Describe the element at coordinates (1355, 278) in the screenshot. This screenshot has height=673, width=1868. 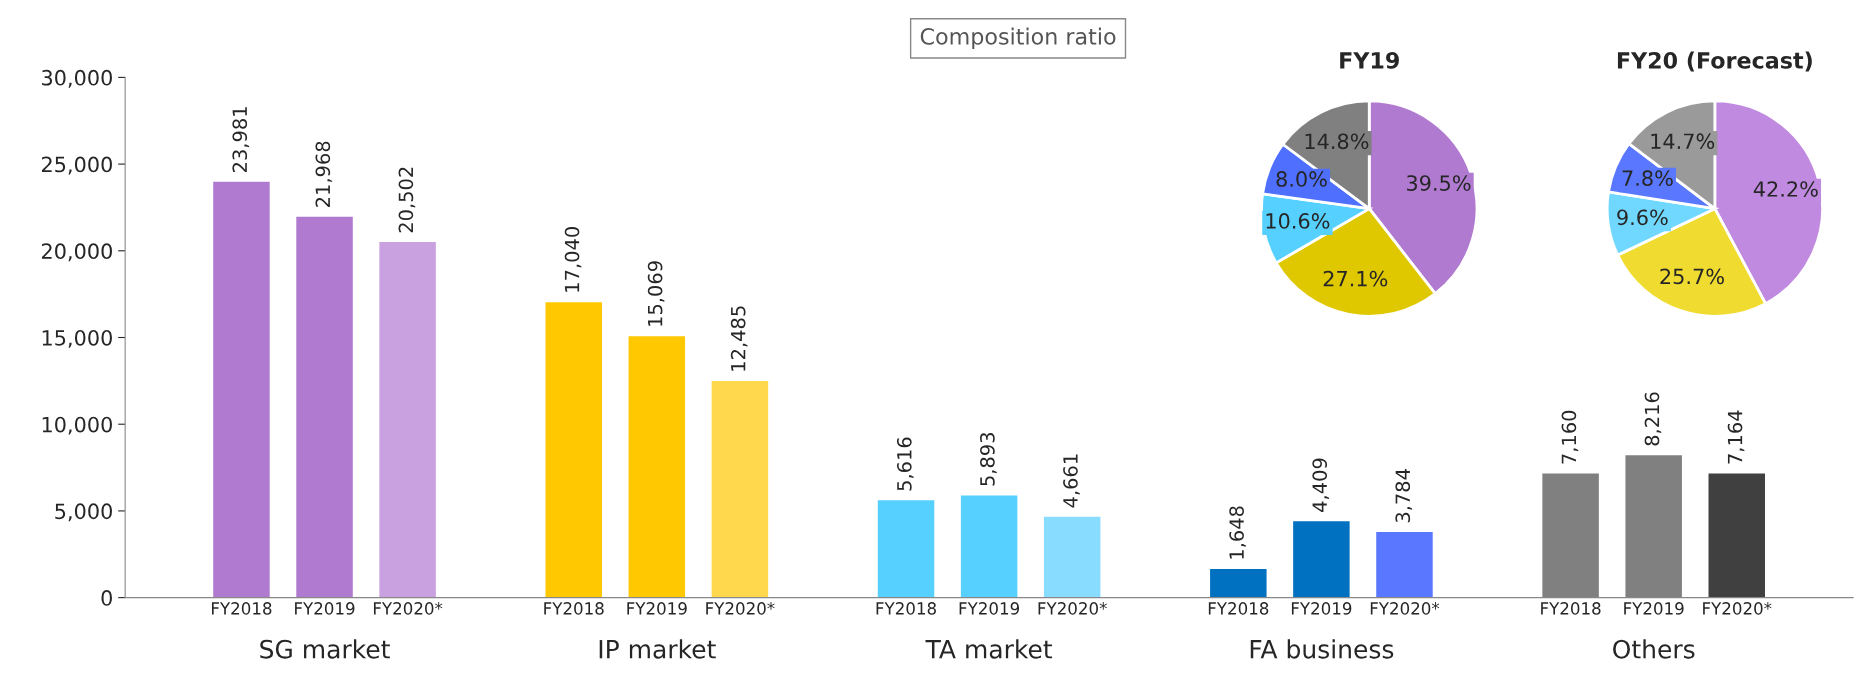
I see `data-label: 27.1%` at that location.